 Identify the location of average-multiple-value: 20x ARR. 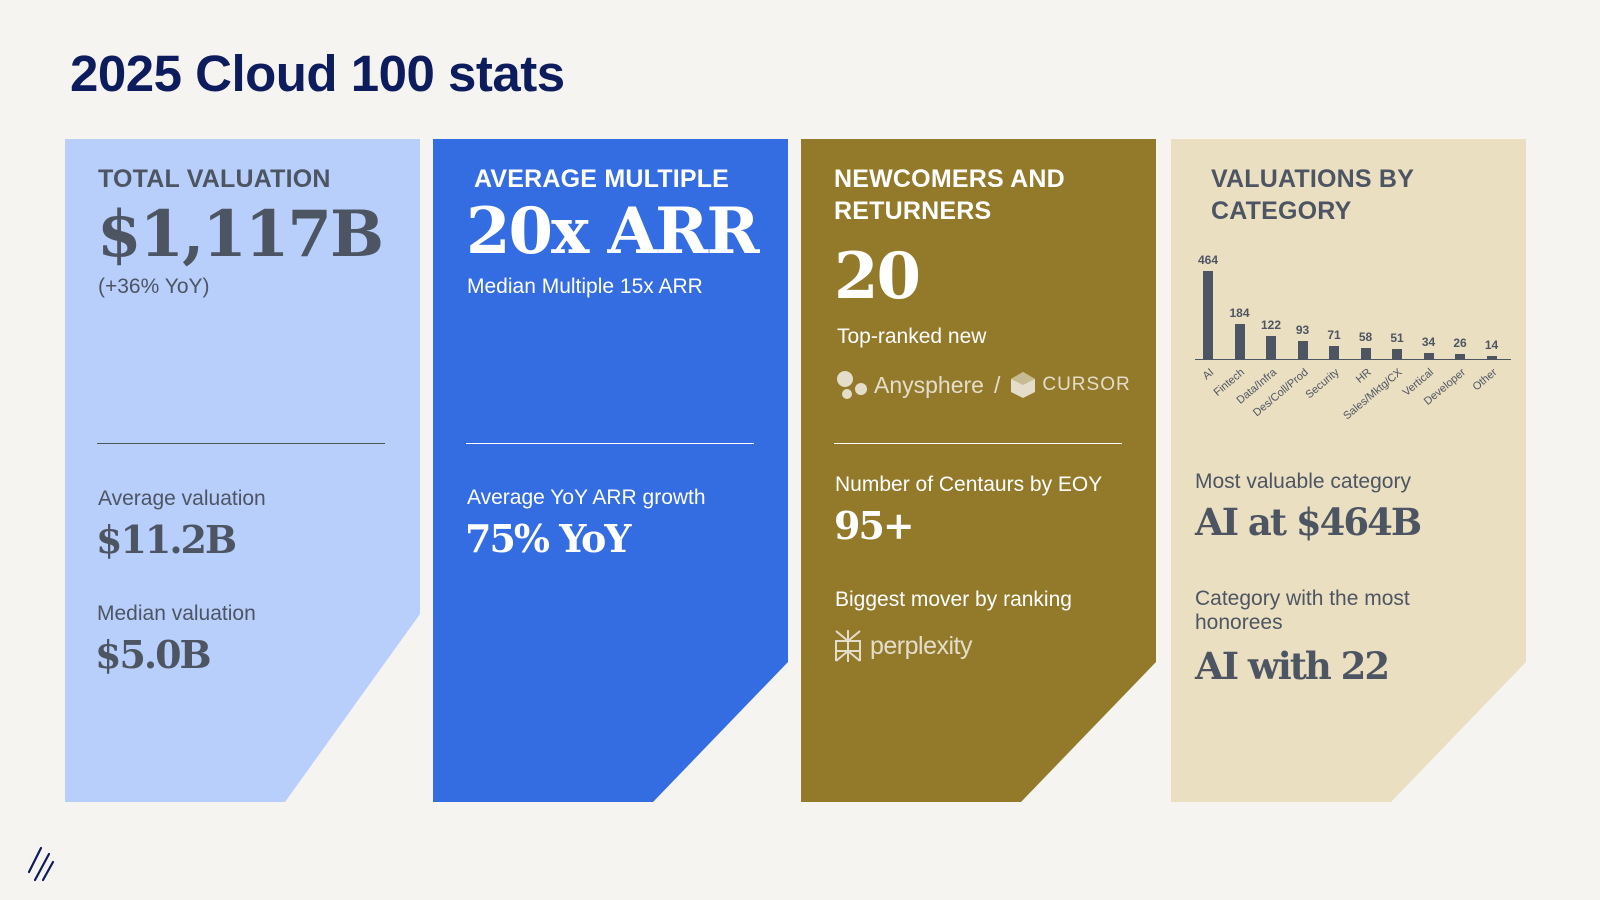
(613, 231).